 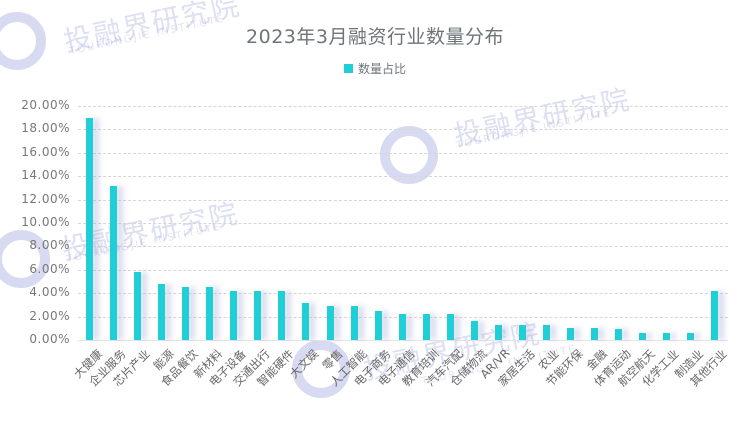 What do you see at coordinates (375, 37) in the screenshot?
I see `chart-title: 2023年3月融资行业数量分布` at bounding box center [375, 37].